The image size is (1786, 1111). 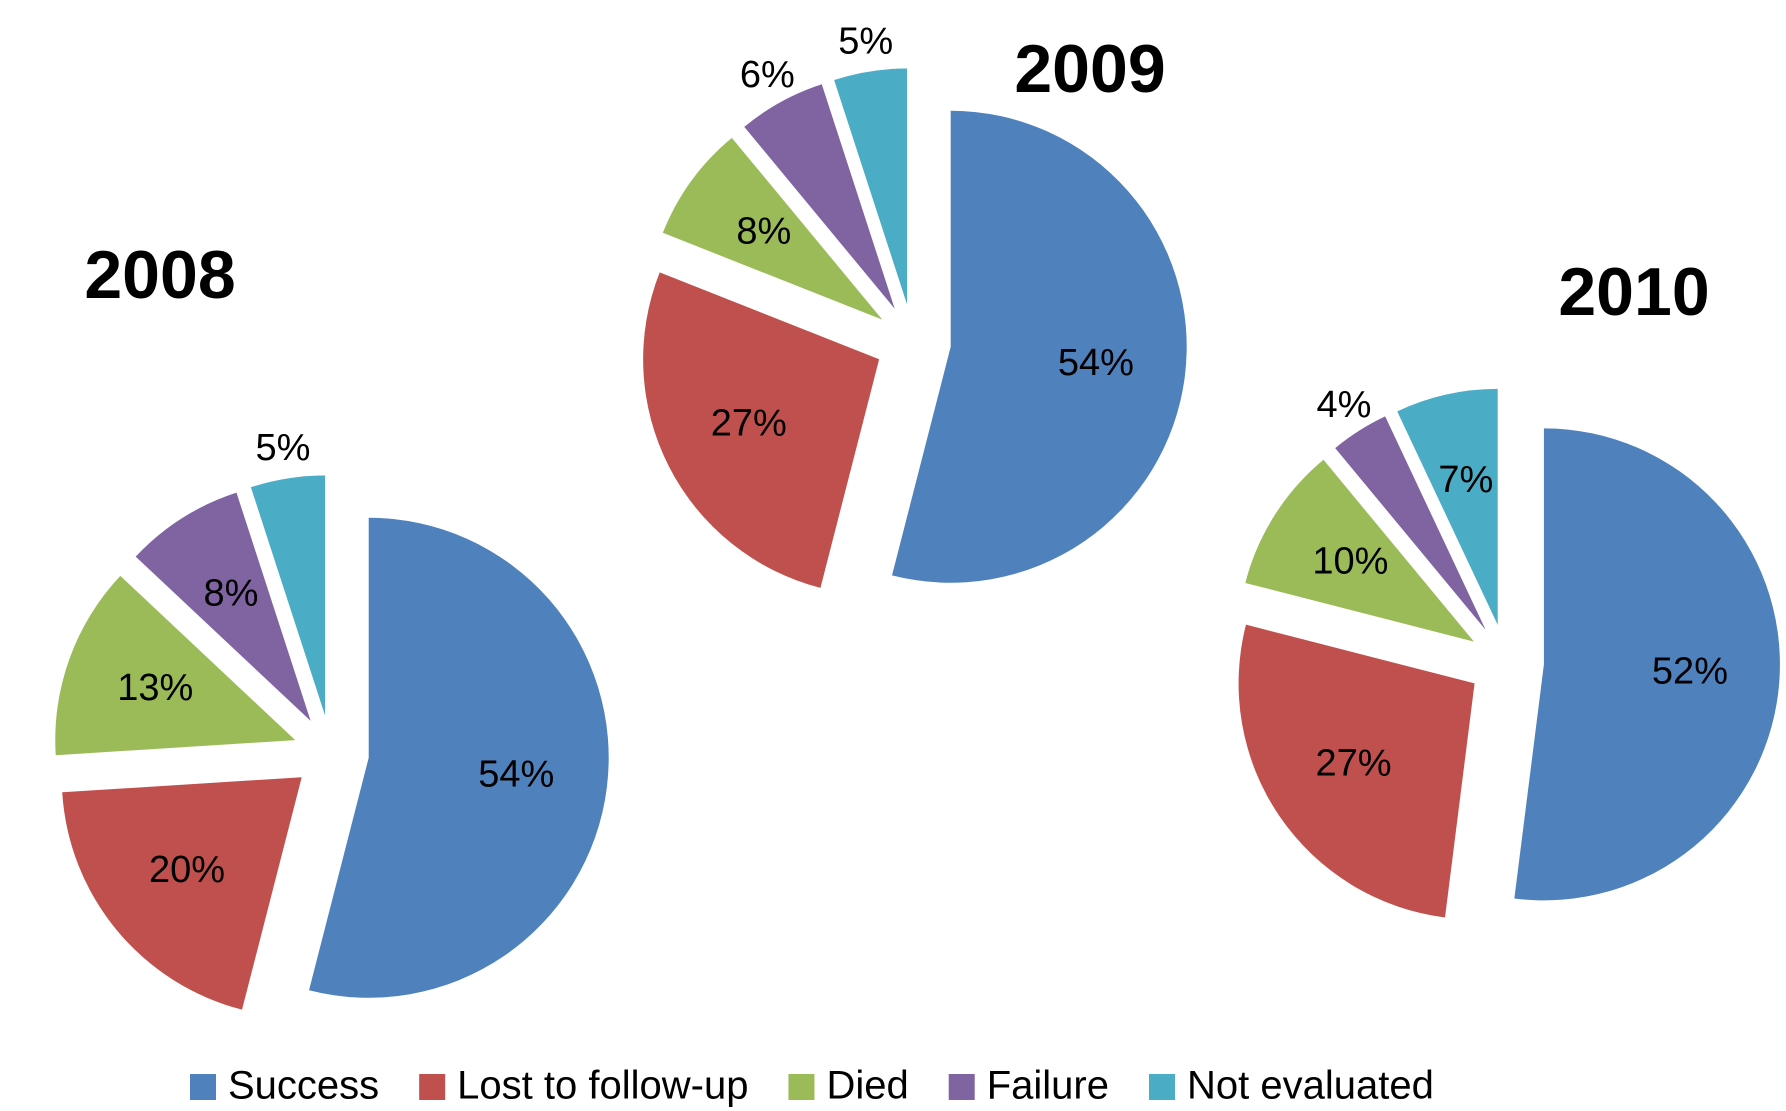 I want to click on legend-label: Success, so click(x=303, y=1086).